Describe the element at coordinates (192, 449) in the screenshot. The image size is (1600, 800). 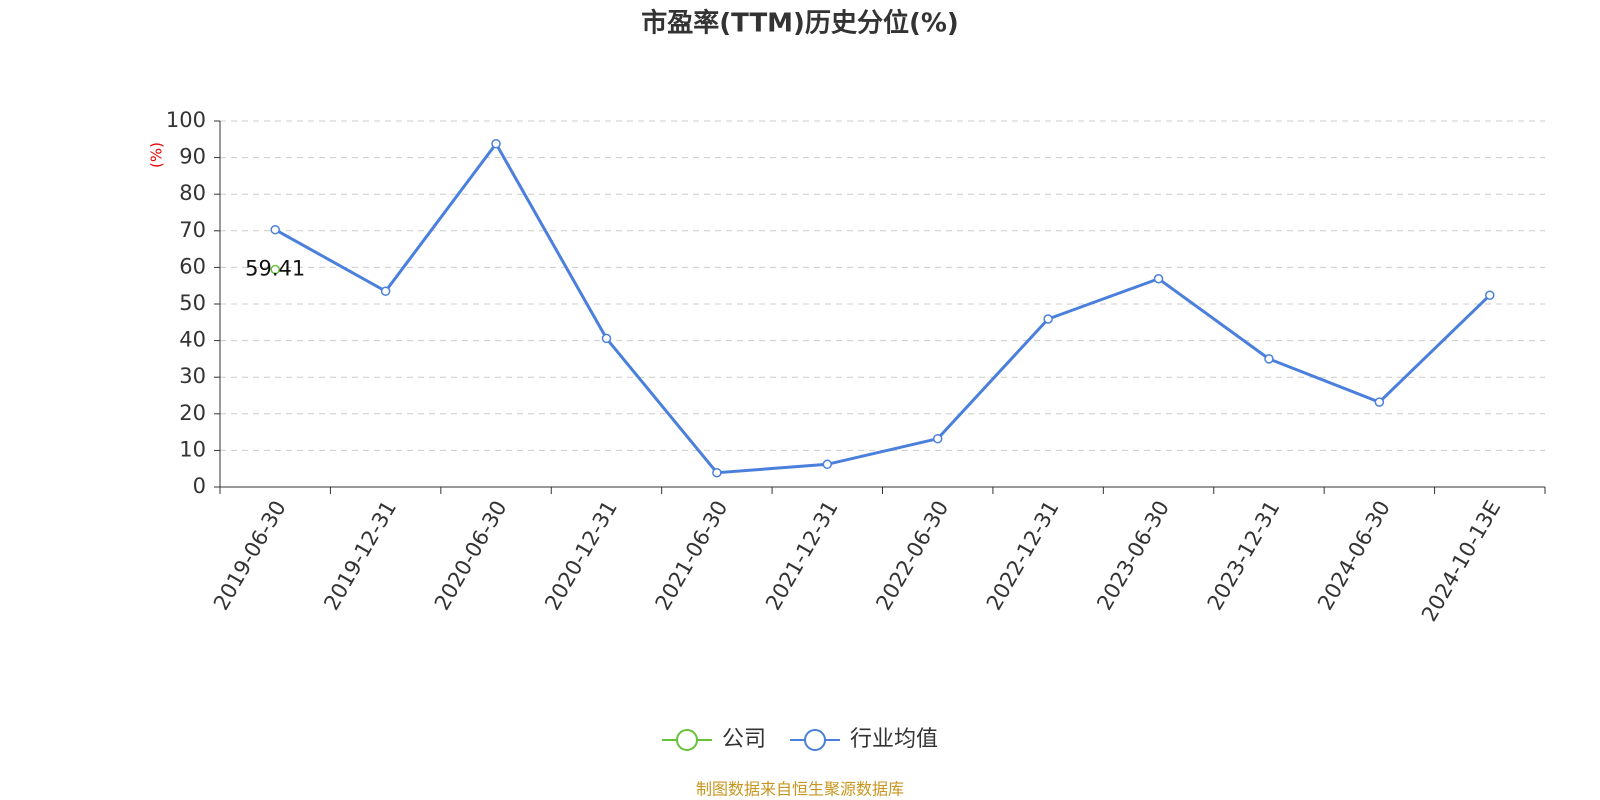
I see `y-tick-label: 10` at that location.